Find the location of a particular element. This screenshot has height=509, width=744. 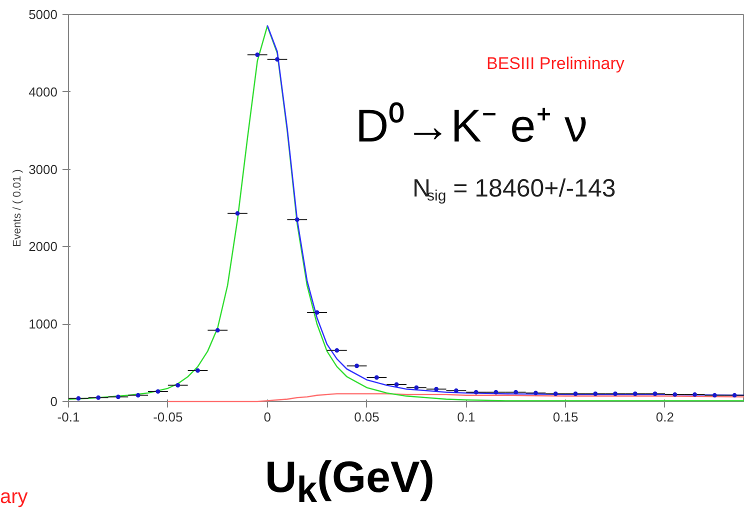

y-tick-label: 4000 is located at coordinates (43, 92).